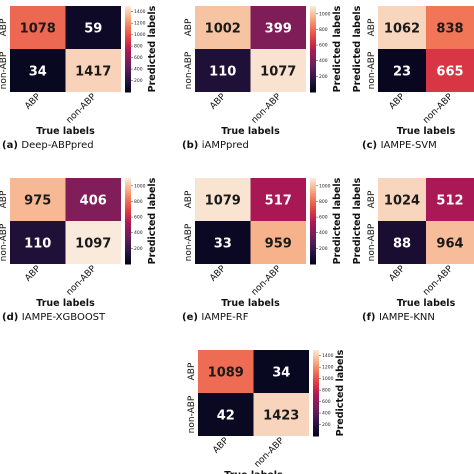 This screenshot has width=474, height=474. Describe the element at coordinates (278, 244) in the screenshot. I see `cell-value: 959` at that location.